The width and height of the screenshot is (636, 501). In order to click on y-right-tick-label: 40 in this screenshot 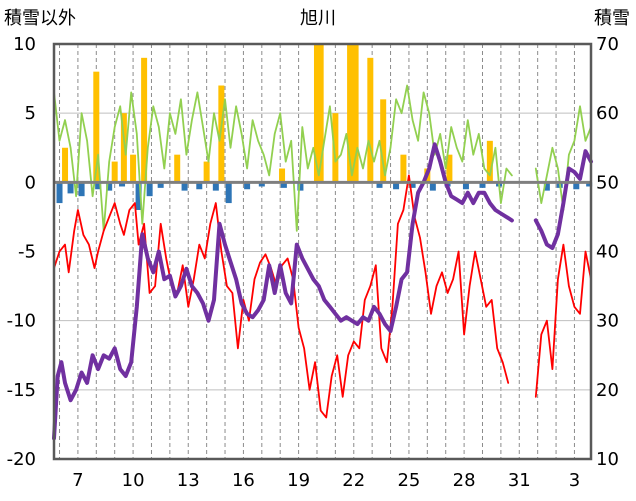, I will do `click(607, 252)`.